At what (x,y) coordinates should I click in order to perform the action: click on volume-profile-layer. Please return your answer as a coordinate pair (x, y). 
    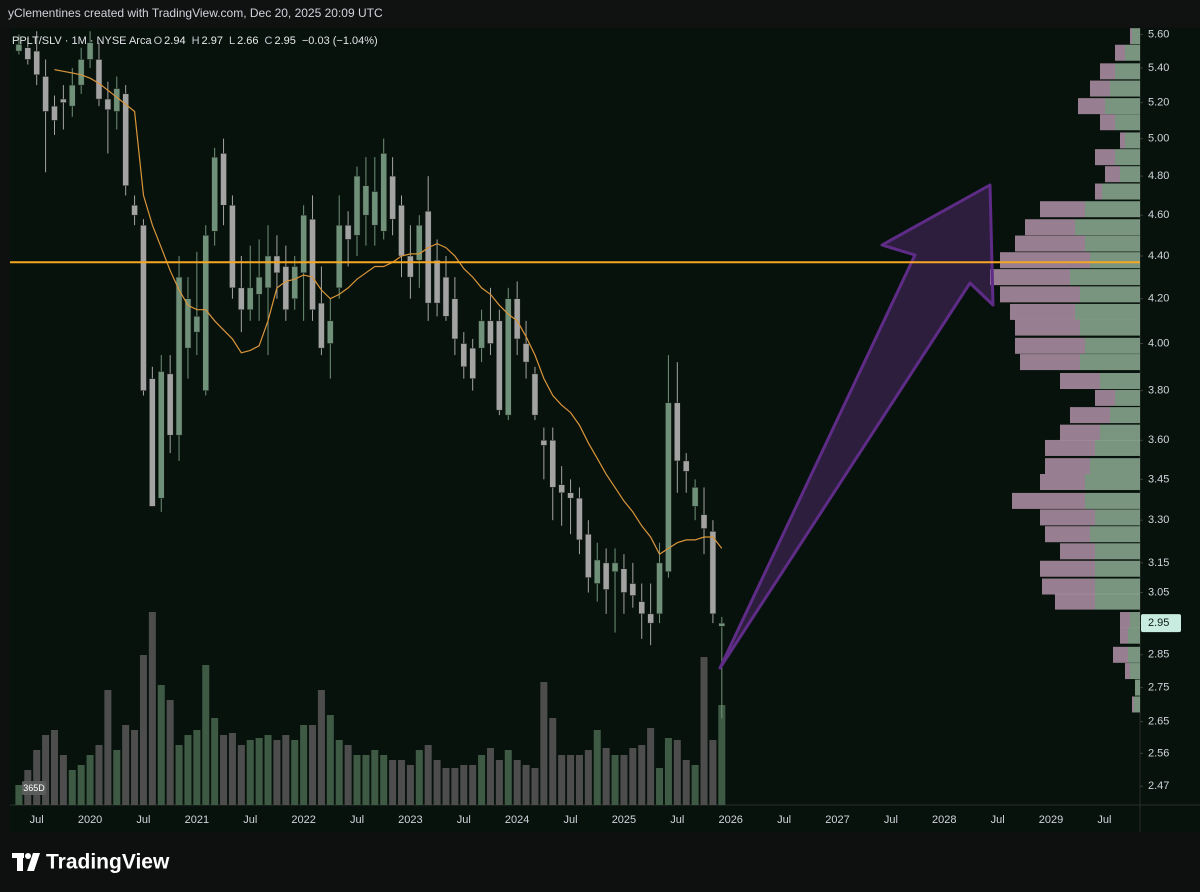
    Looking at the image, I should click on (1065, 370).